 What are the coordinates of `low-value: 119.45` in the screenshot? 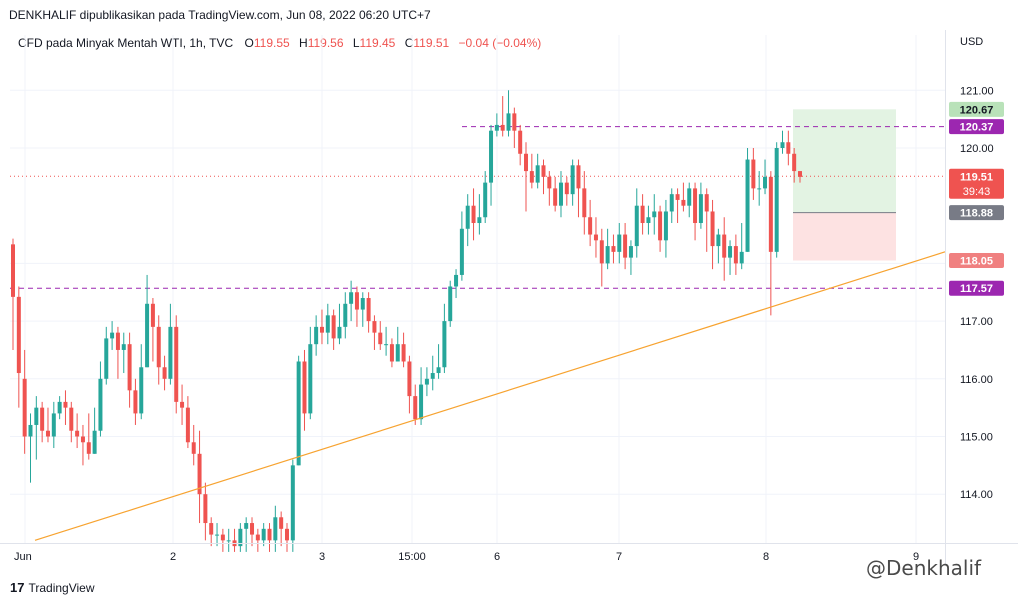 It's located at (377, 43).